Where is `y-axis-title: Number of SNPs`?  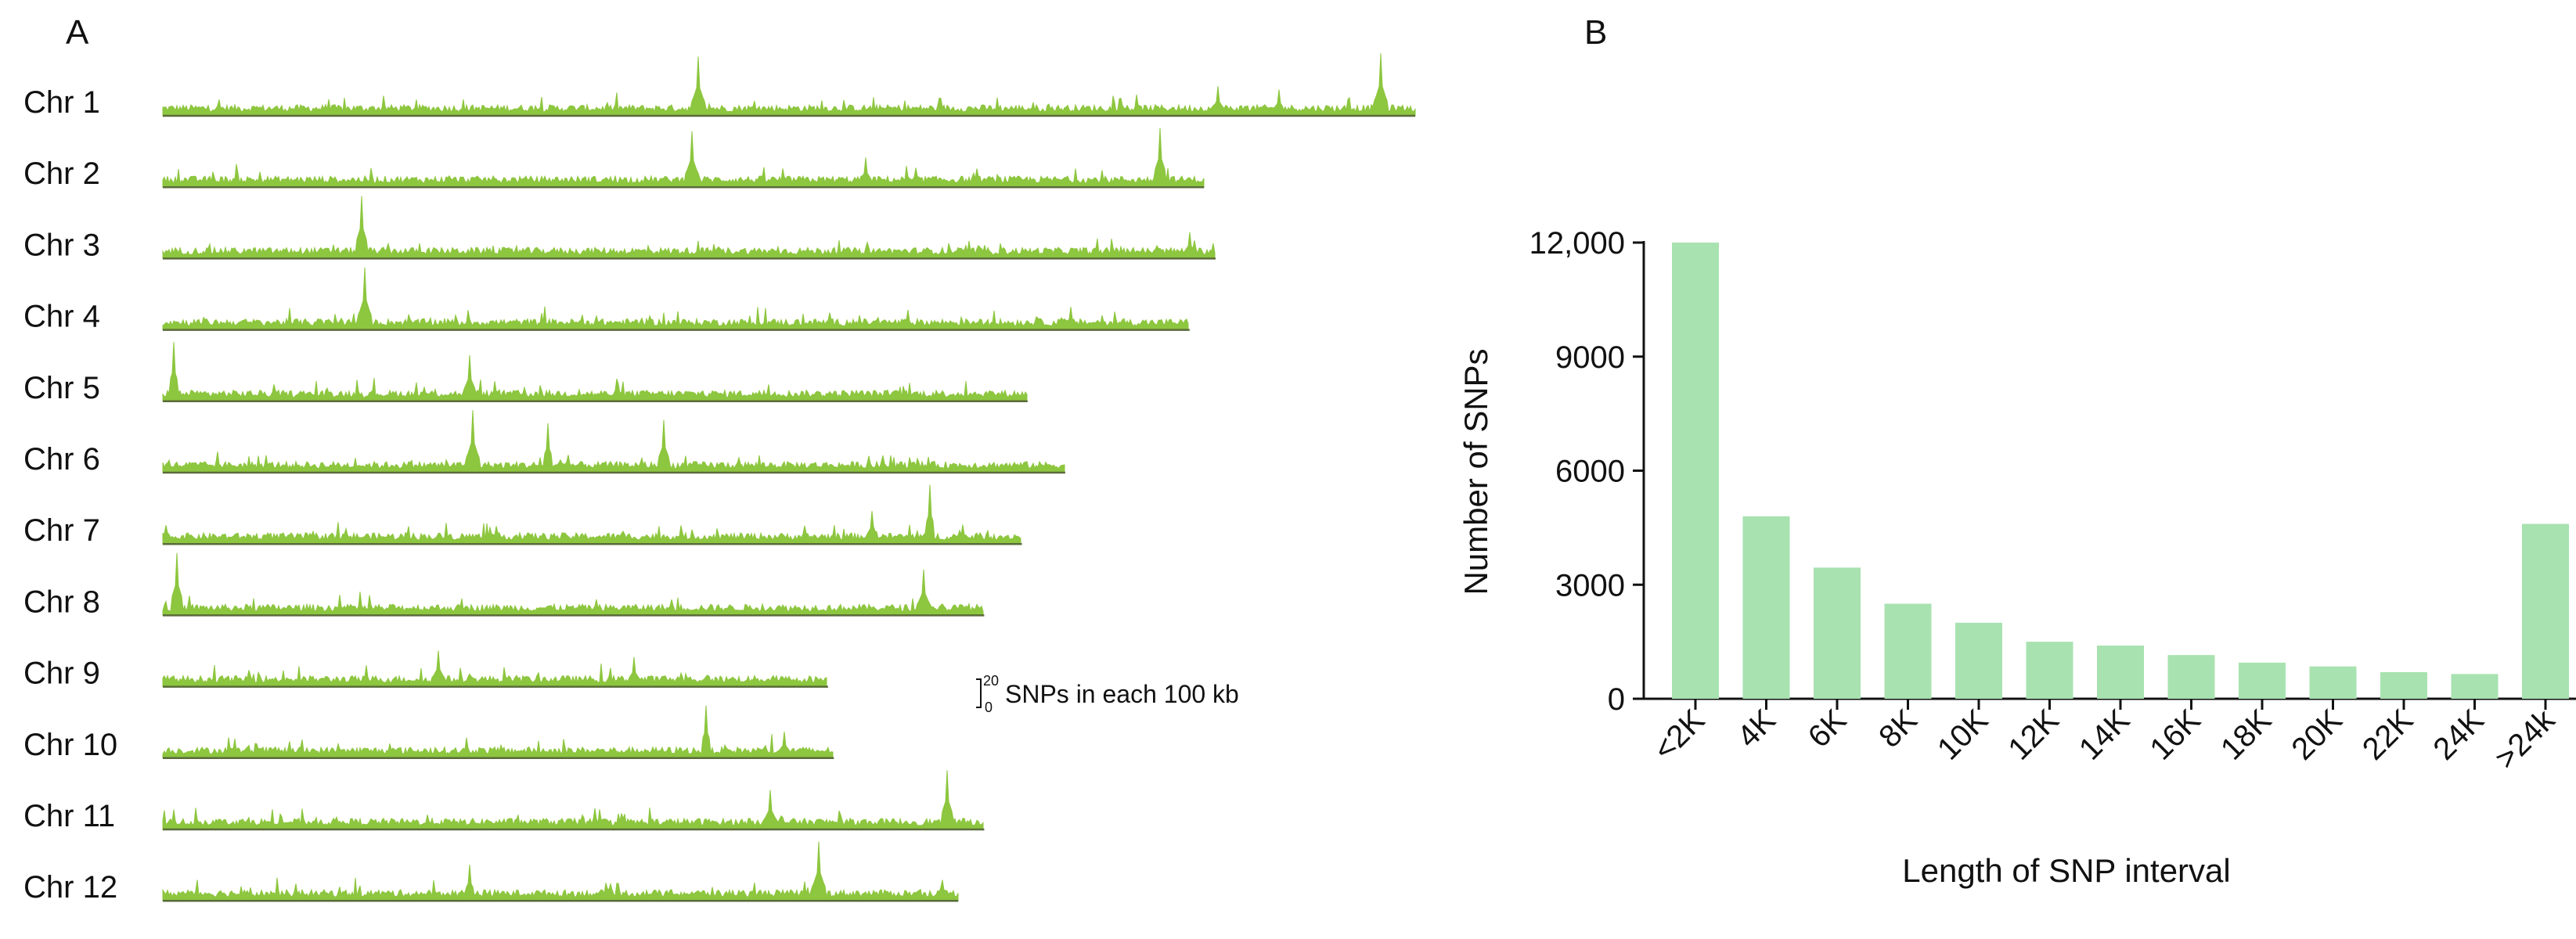 y-axis-title: Number of SNPs is located at coordinates (1475, 471).